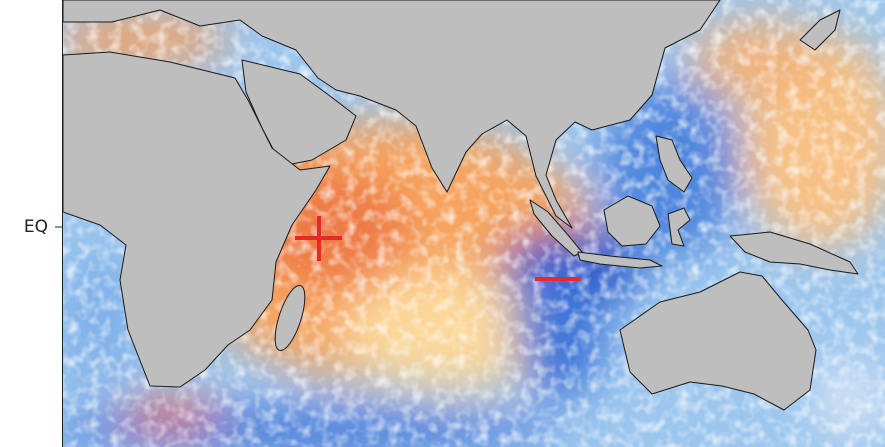 The height and width of the screenshot is (447, 885). Describe the element at coordinates (632, 221) in the screenshot. I see `borneo` at that location.